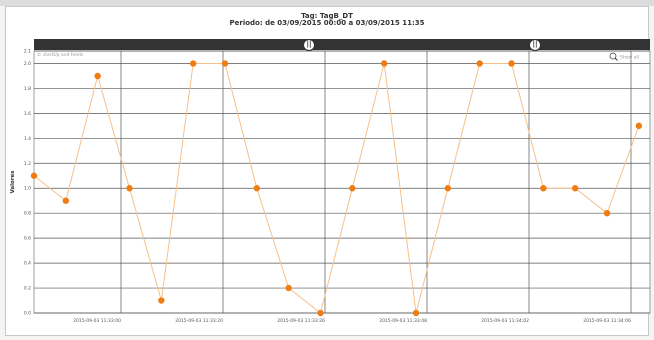 Image resolution: width=654 pixels, height=340 pixels. Describe the element at coordinates (27, 214) in the screenshot. I see `y-tick-label: 0.8` at that location.